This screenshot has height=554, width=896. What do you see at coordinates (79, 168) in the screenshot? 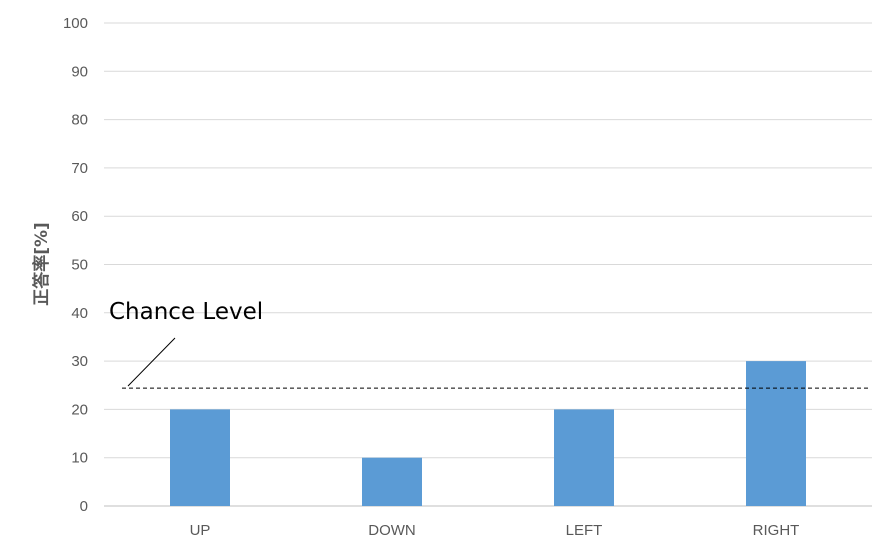
I see `y-tick-label: 70` at bounding box center [79, 168].